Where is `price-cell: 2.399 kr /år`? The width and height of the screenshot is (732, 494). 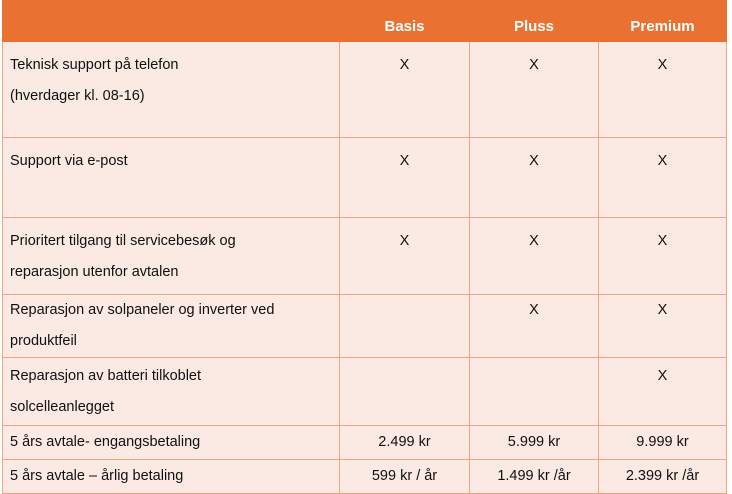
price-cell: 2.399 kr /år is located at coordinates (662, 476).